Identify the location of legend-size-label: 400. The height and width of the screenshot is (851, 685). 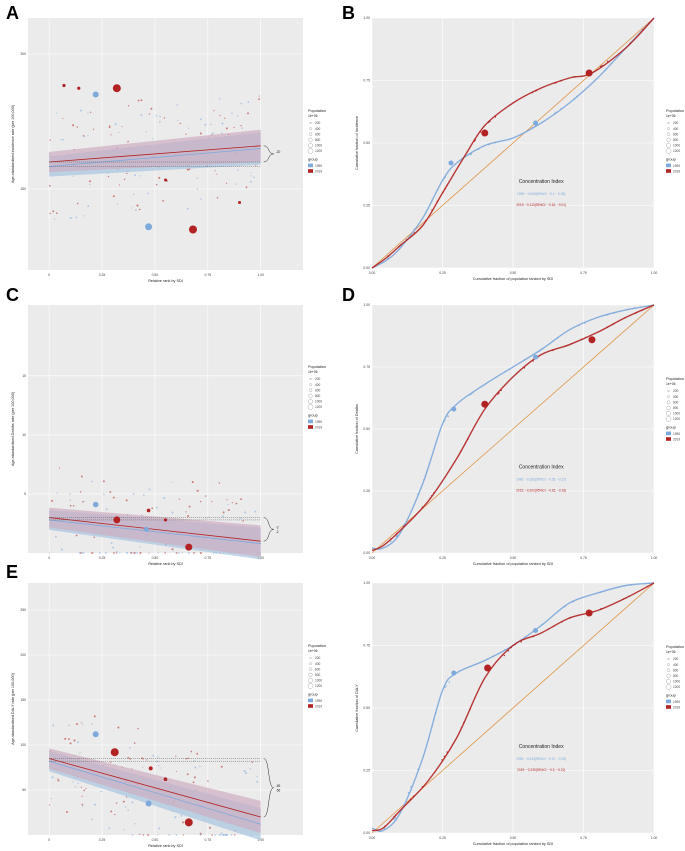
(318, 664).